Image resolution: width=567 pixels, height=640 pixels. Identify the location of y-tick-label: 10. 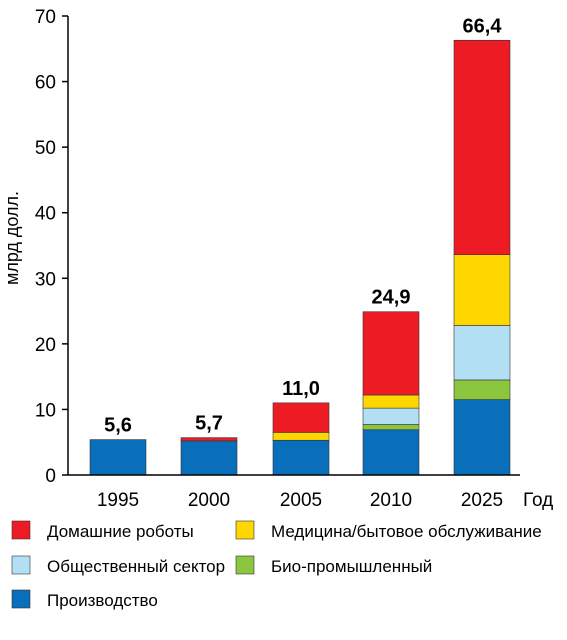
(45, 410).